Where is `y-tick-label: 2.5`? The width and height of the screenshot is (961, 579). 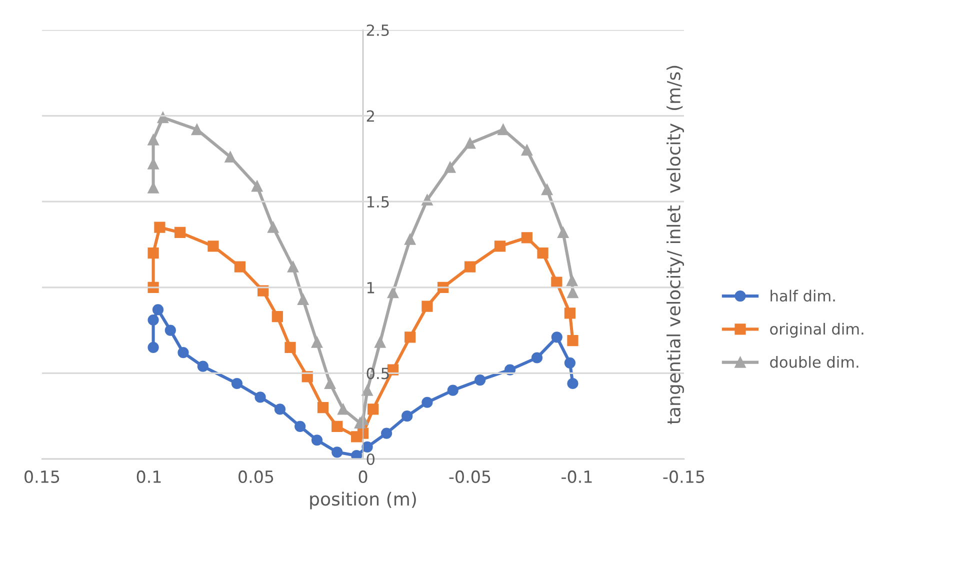
y-tick-label: 2.5 is located at coordinates (377, 30).